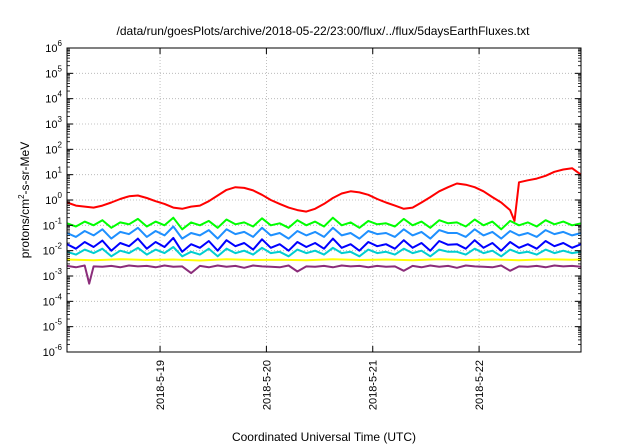 Image resolution: width=640 pixels, height=448 pixels. I want to click on x-tick-labels: 2018-5-19 2018-5-20 2018-5-21 2018-5-22, so click(320, 385).